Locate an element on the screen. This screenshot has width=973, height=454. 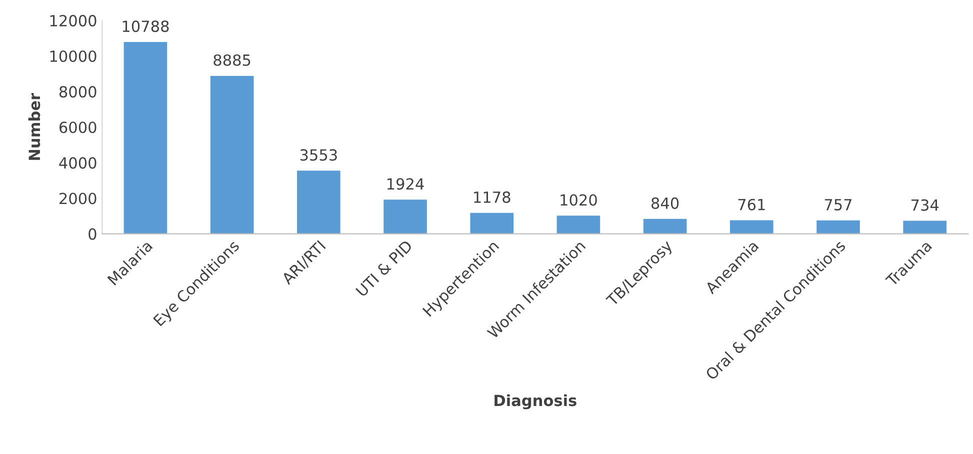
data-label: 10788 is located at coordinates (145, 26).